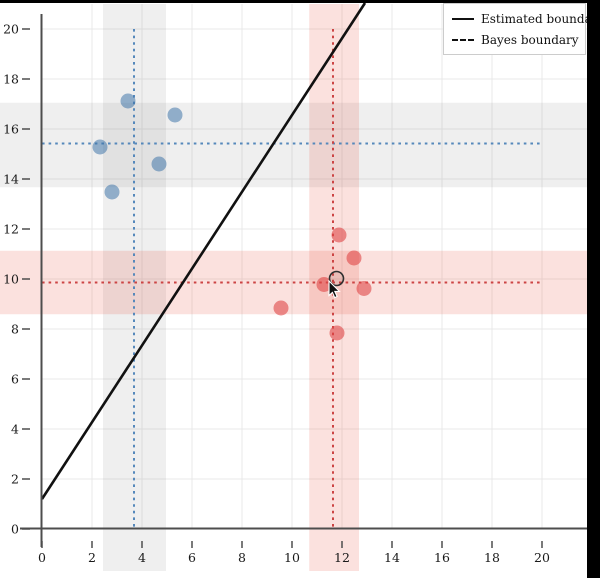  What do you see at coordinates (392, 557) in the screenshot?
I see `x-tick-label: 14` at bounding box center [392, 557].